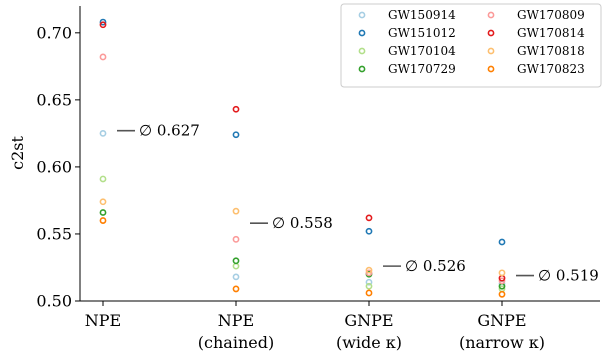 The height and width of the screenshot is (364, 610). I want to click on x-tick-sublabel: (wide κ), so click(369, 342).